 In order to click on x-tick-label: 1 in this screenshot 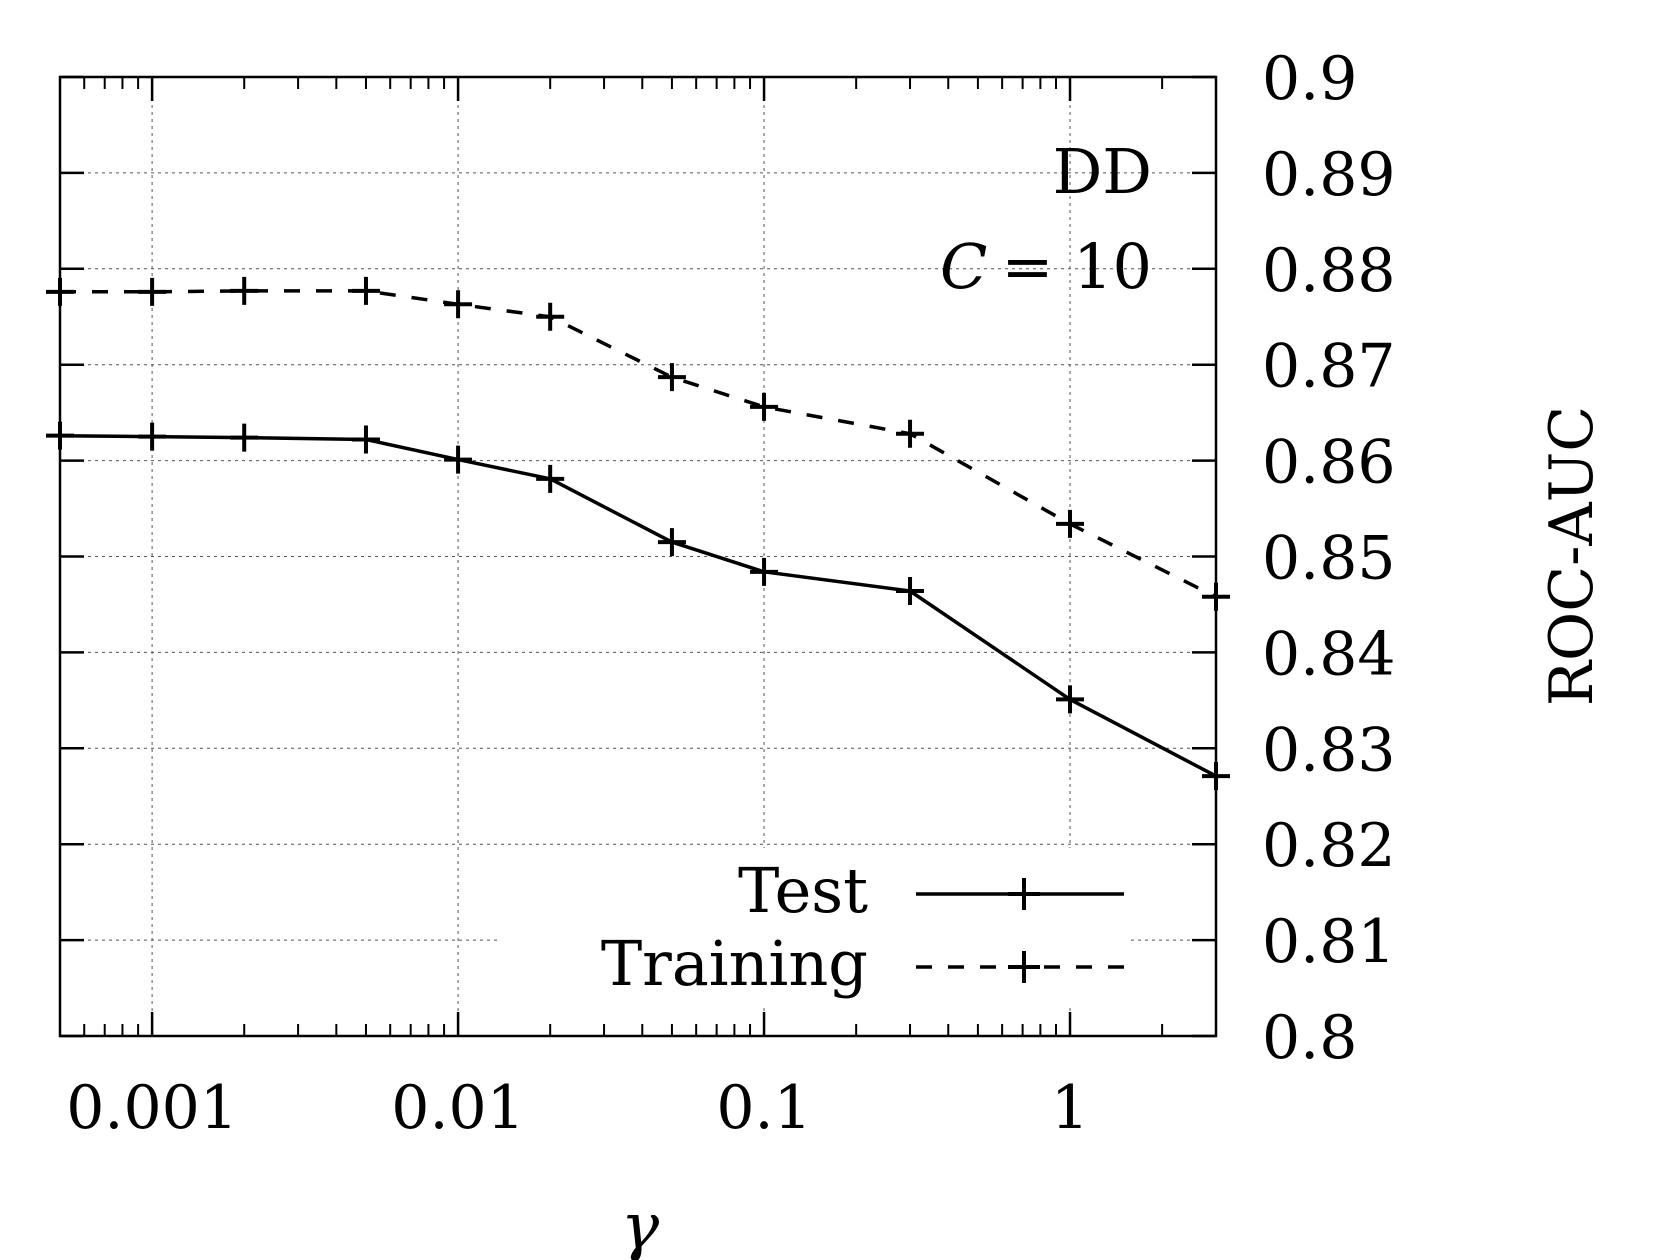, I will do `click(1070, 1108)`.